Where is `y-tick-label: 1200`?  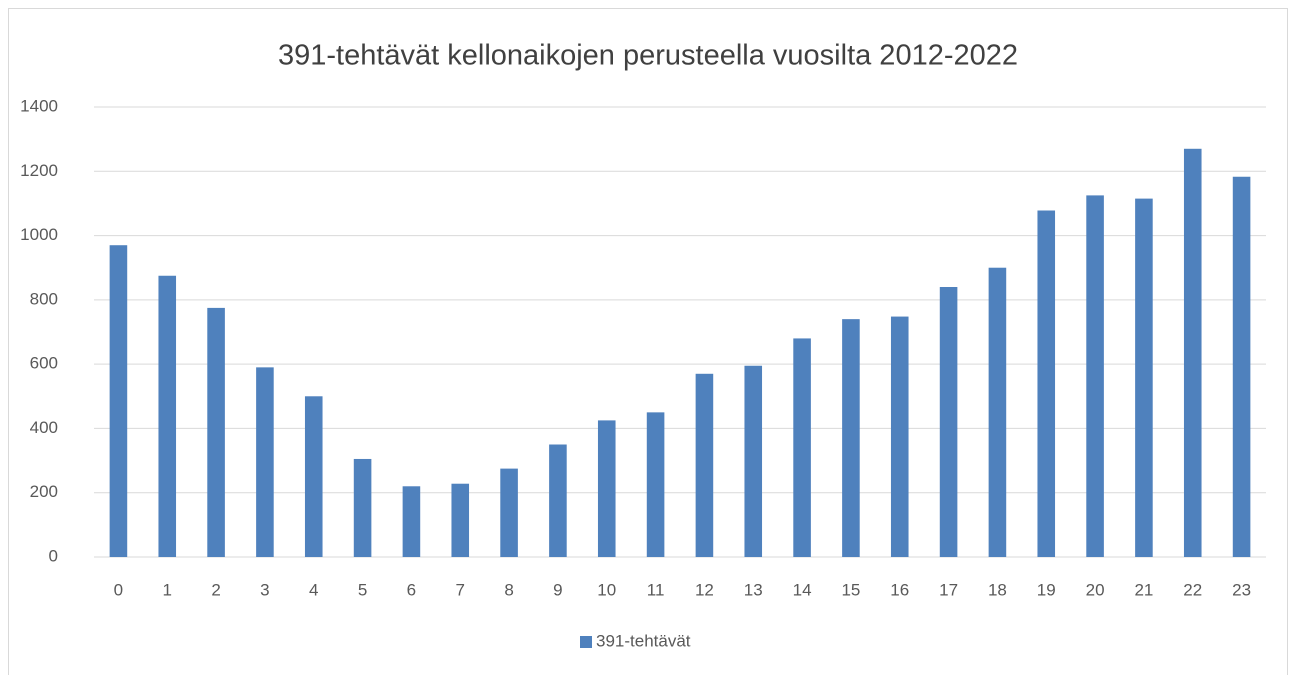
y-tick-label: 1200 is located at coordinates (39, 170).